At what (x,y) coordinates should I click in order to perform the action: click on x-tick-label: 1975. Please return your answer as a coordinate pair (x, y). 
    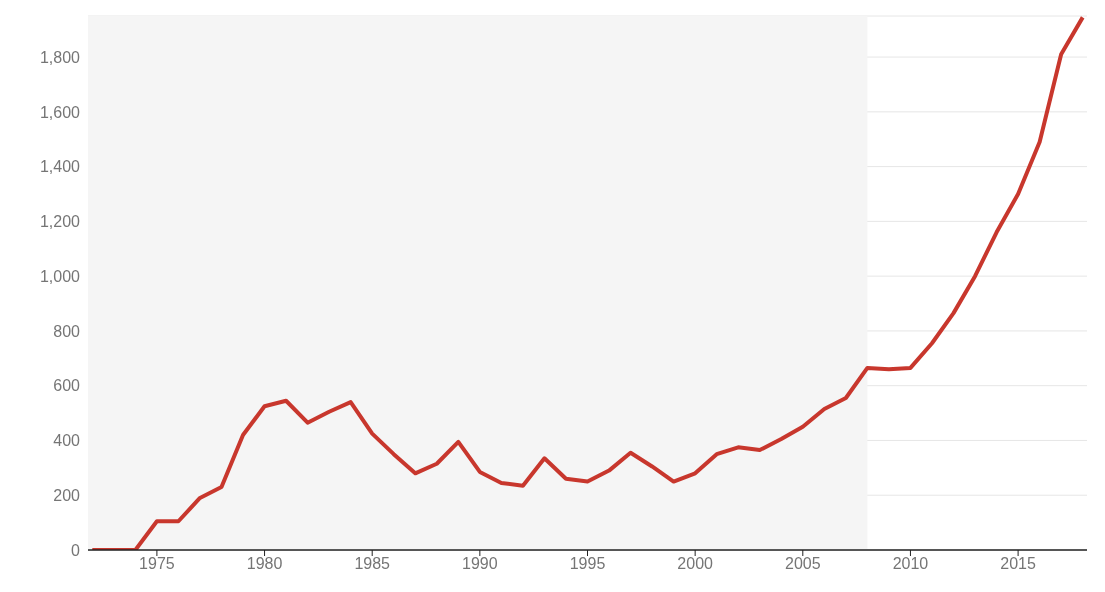
    Looking at the image, I should click on (157, 564).